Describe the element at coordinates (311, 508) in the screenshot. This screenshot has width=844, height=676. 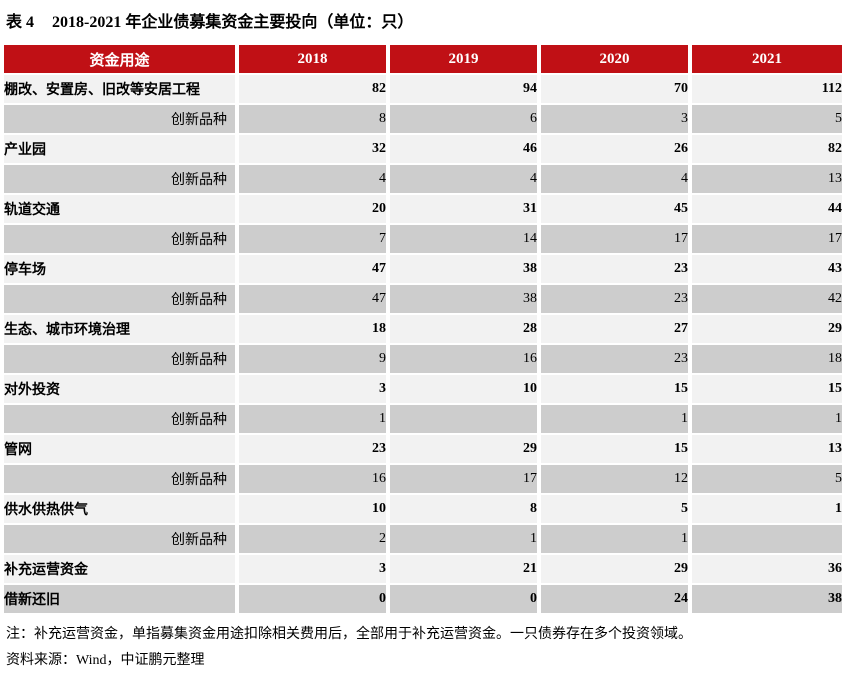
I see `value-cell: 10` at that location.